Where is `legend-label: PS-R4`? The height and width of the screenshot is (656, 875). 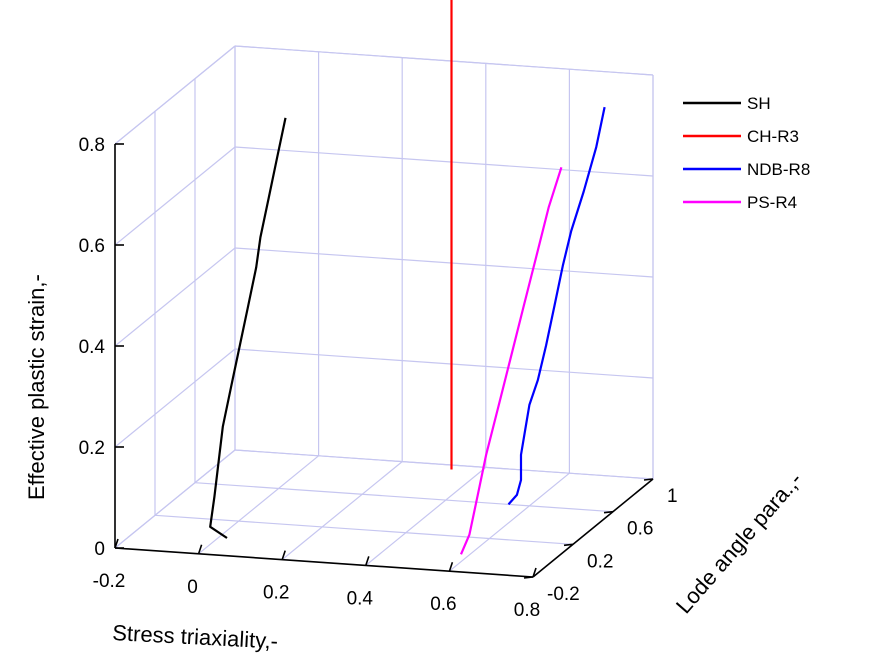 legend-label: PS-R4 is located at coordinates (772, 202).